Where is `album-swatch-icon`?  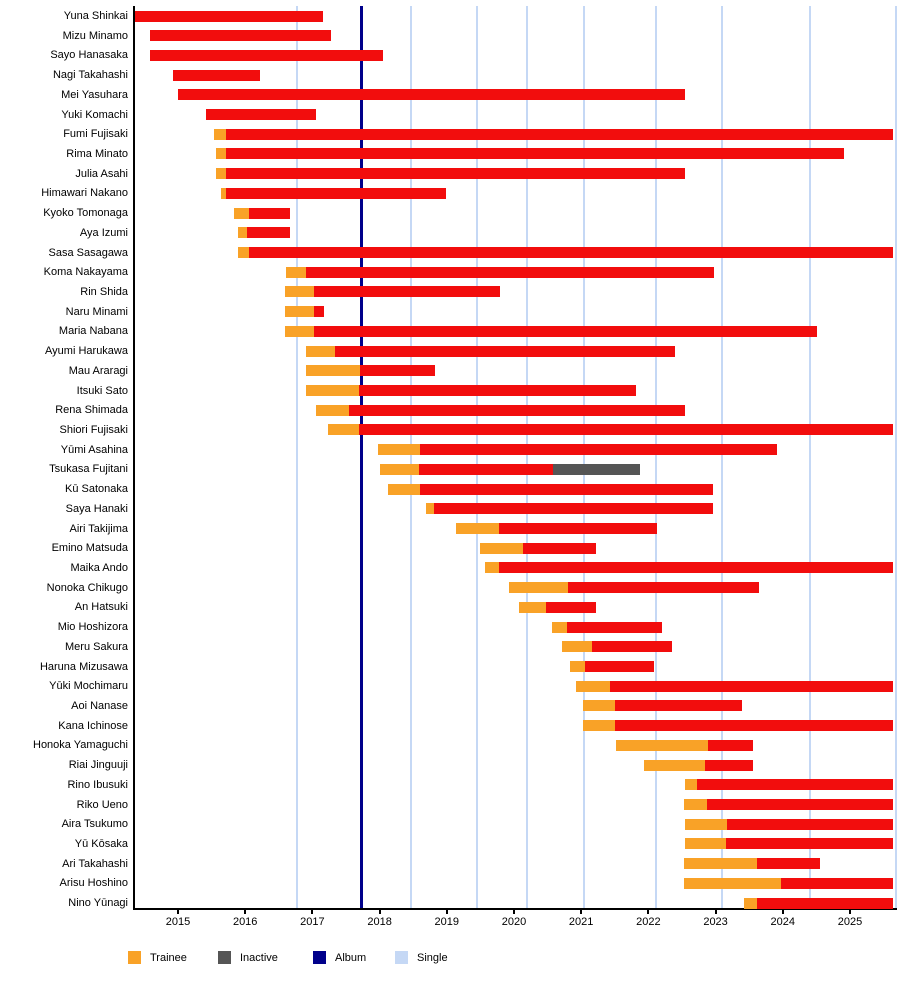
album-swatch-icon is located at coordinates (319, 957).